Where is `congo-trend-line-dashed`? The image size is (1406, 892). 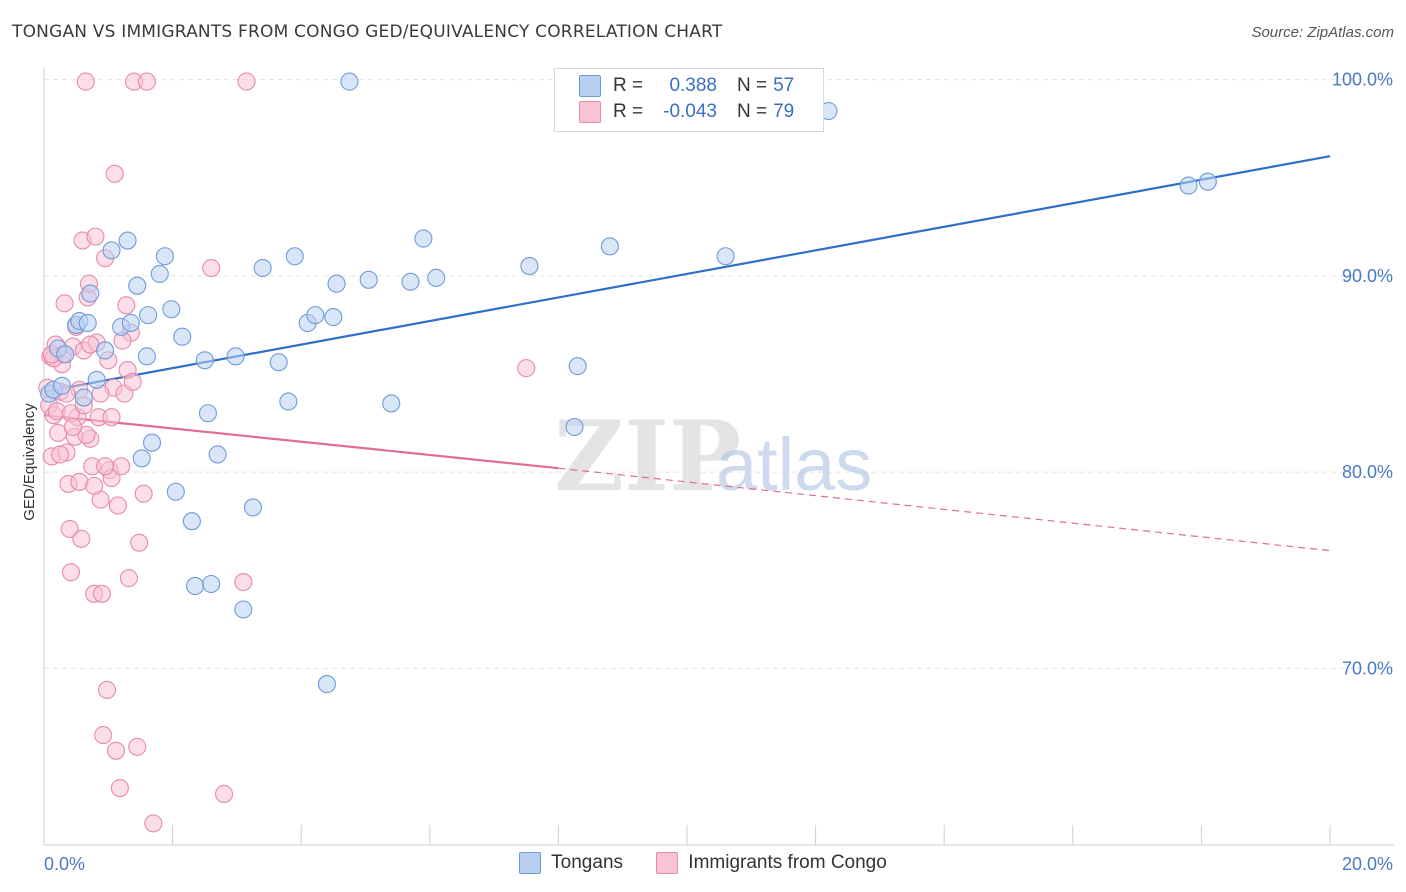
congo-trend-line-dashed is located at coordinates (944, 509).